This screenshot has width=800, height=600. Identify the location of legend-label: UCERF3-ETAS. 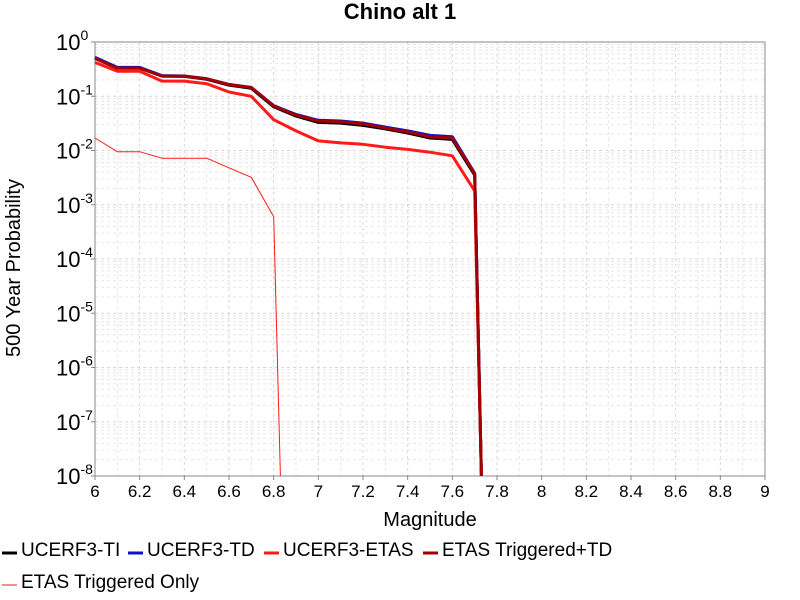
(348, 550).